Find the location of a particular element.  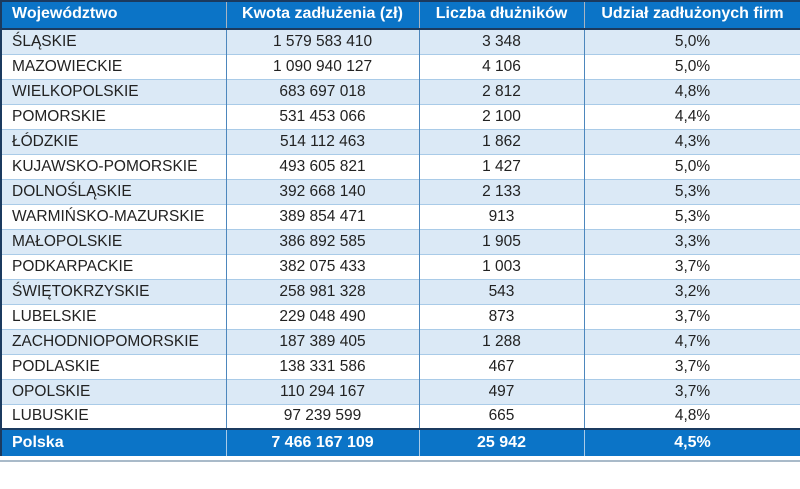

total-row: Polska 7 466 167 109 25 942 4,5% is located at coordinates (400, 442).